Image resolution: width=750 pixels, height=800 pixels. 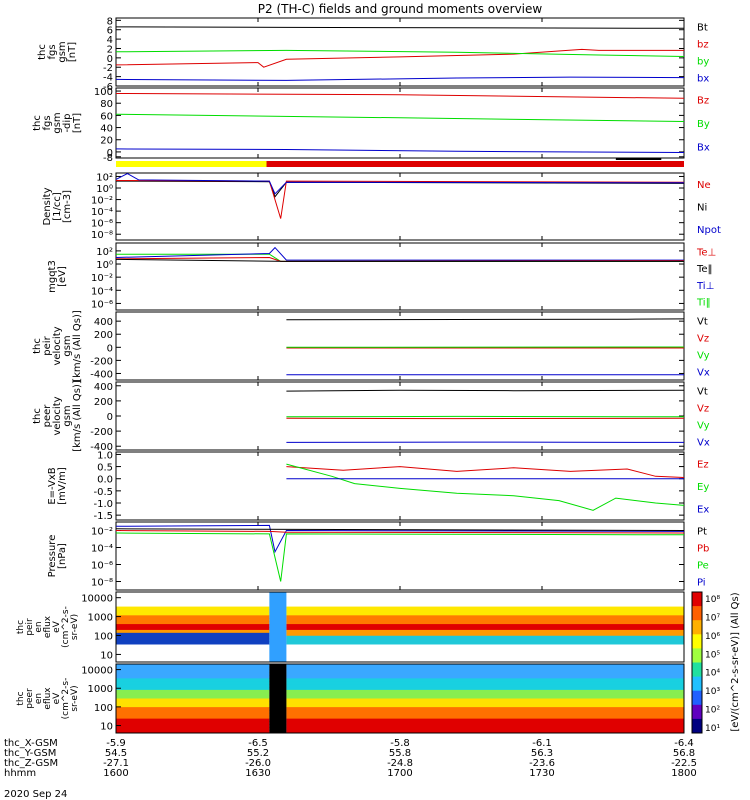 What do you see at coordinates (35, 794) in the screenshot?
I see `date-label: 2020 Sep 24` at bounding box center [35, 794].